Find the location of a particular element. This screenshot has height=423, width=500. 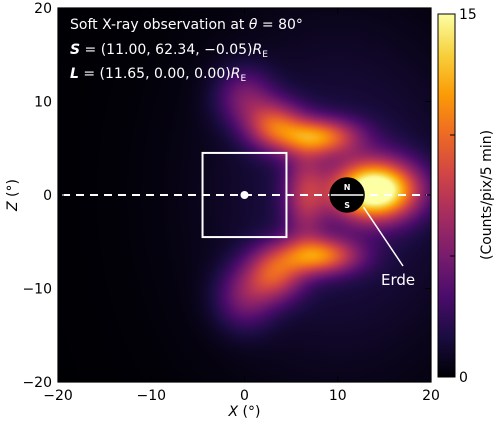

annotation-s-value: = (11.00, 62.34, −0.05) is located at coordinates (166, 50).